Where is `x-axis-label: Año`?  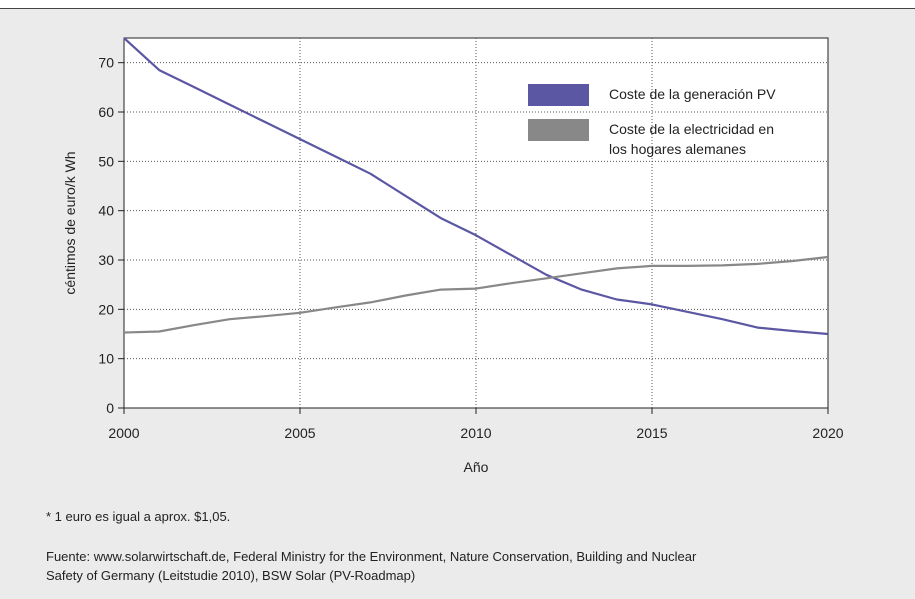 x-axis-label: Año is located at coordinates (476, 467).